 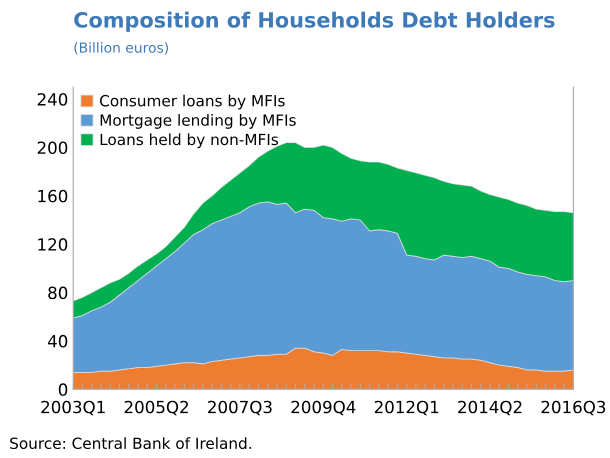 What do you see at coordinates (53, 196) in the screenshot?
I see `y-tick-label: 160` at bounding box center [53, 196].